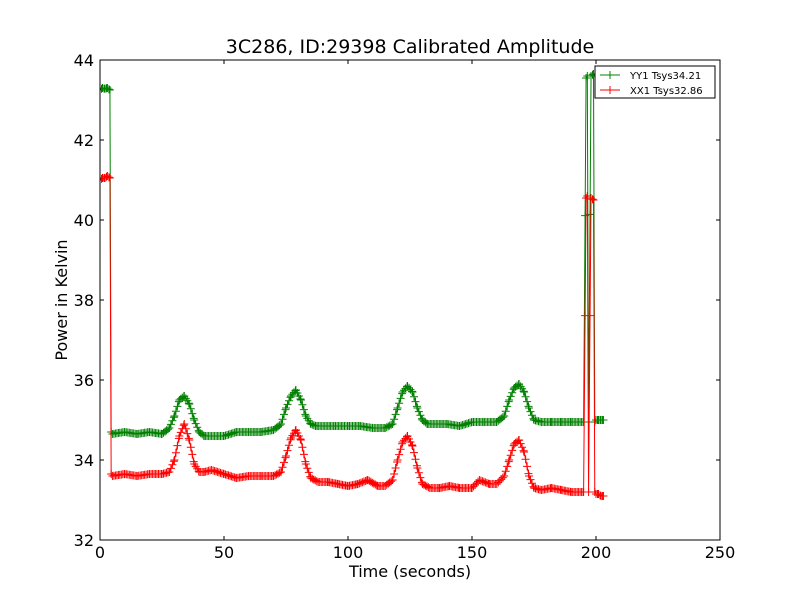 Image resolution: width=800 pixels, height=600 pixels. What do you see at coordinates (348, 552) in the screenshot?
I see `x-tick-label: 100` at bounding box center [348, 552].